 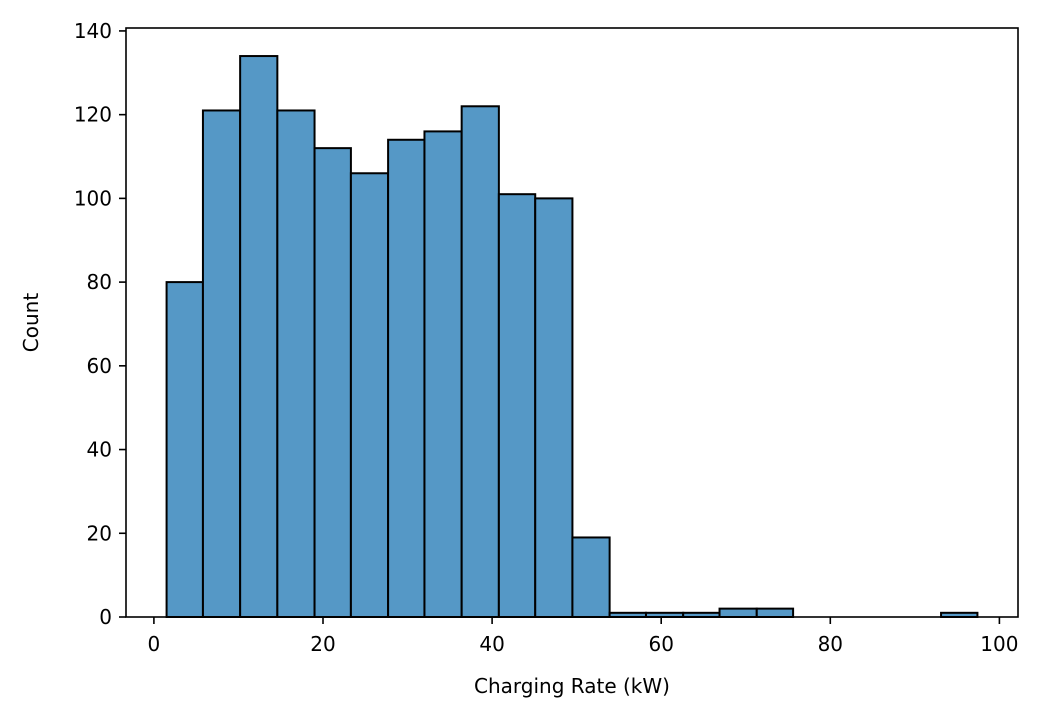 I want to click on y-tick-label: 80, so click(x=99, y=282).